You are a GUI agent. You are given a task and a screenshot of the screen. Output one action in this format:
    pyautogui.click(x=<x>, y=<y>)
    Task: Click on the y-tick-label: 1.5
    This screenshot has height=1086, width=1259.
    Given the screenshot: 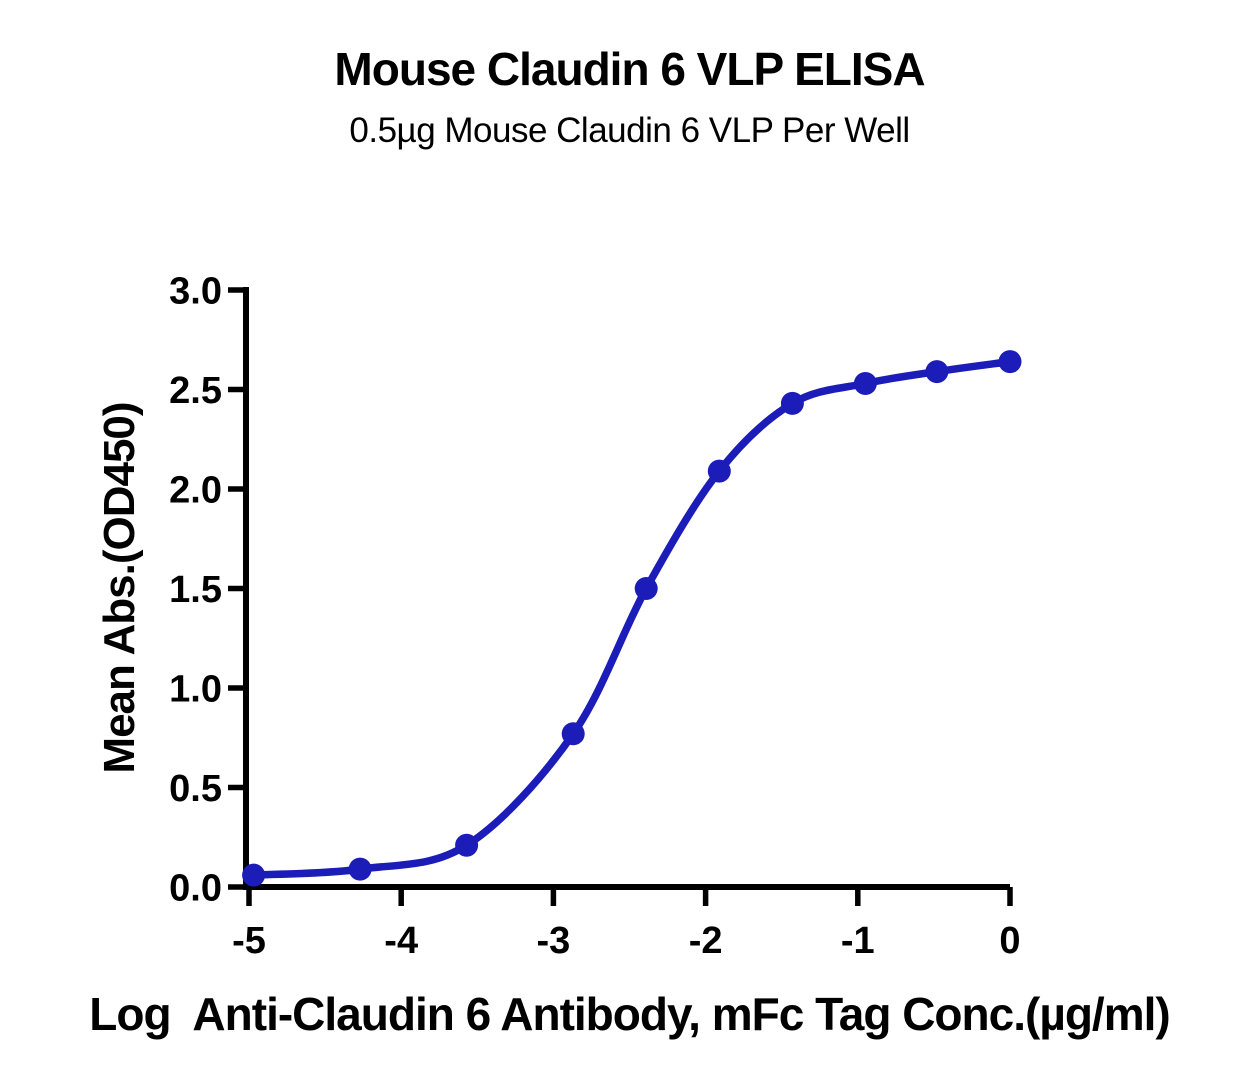 What is the action you would take?
    pyautogui.click(x=195, y=590)
    